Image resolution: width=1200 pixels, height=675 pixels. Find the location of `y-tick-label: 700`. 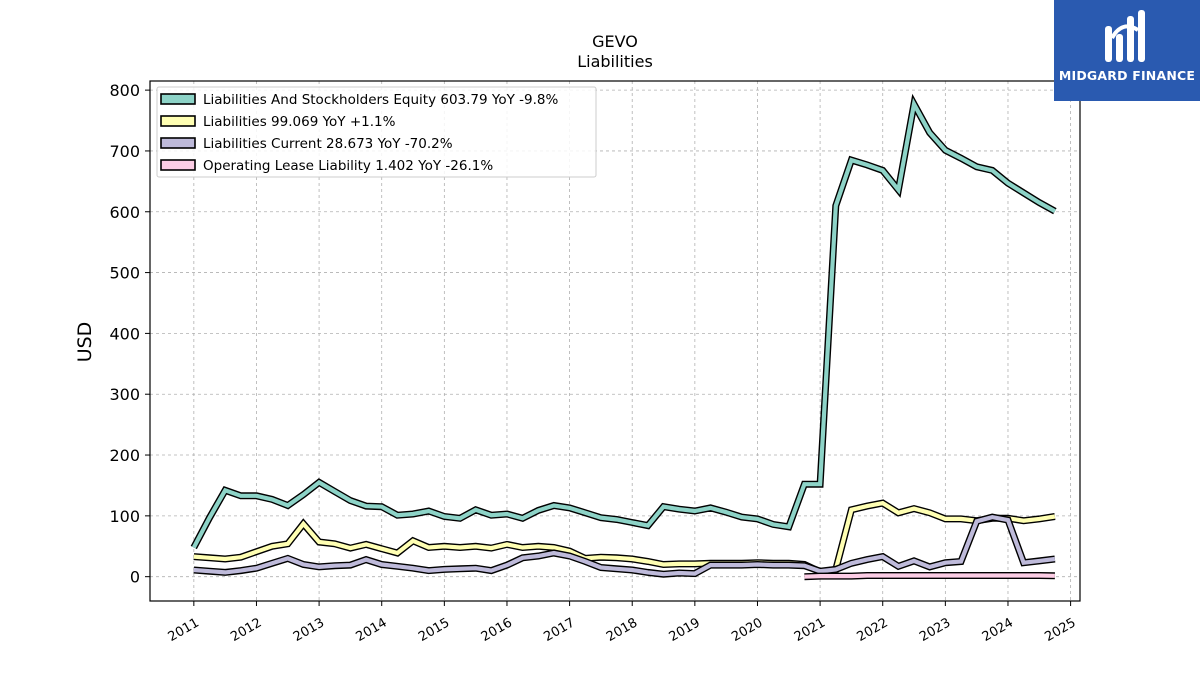

y-tick-label: 700 is located at coordinates (124, 151).